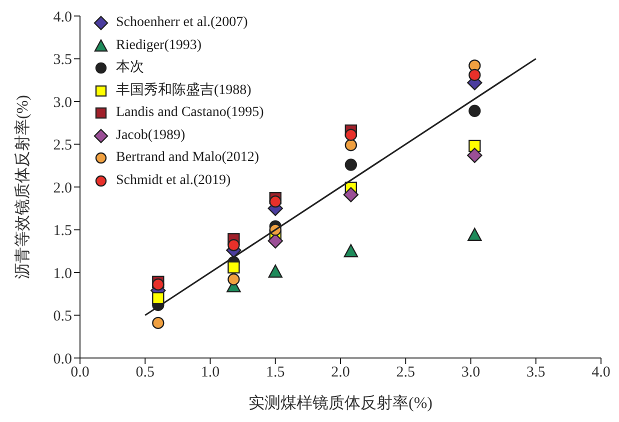 Image resolution: width=619 pixels, height=422 pixels. I want to click on legend-label: Bertrand and Malo(2012), so click(188, 158).